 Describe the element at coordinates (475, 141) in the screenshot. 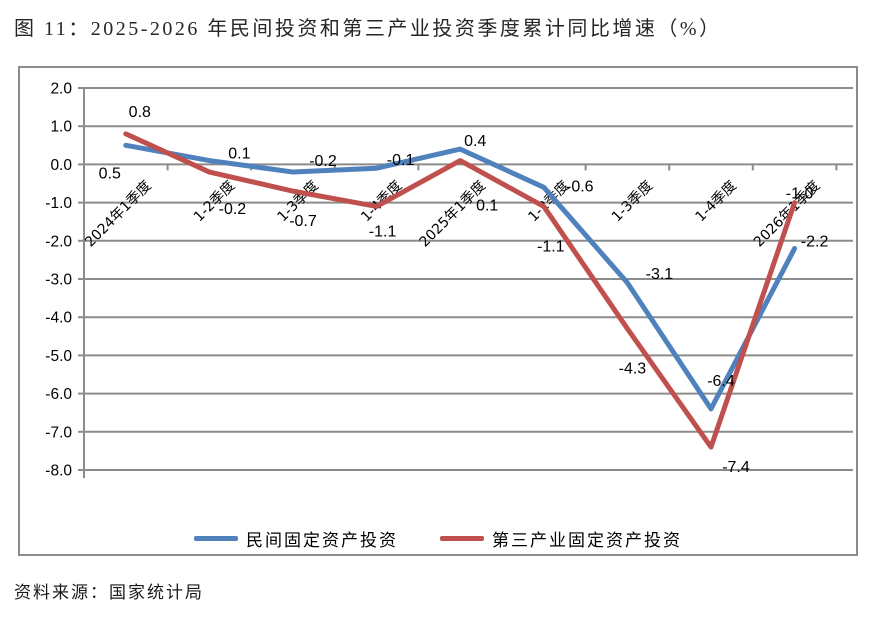

I see `data-label: 0.4` at that location.